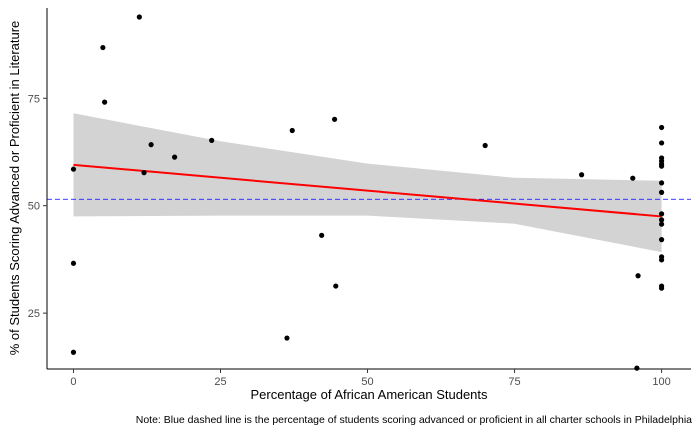  I want to click on y-ticks-layer: 25 50 75, so click(37, 206).